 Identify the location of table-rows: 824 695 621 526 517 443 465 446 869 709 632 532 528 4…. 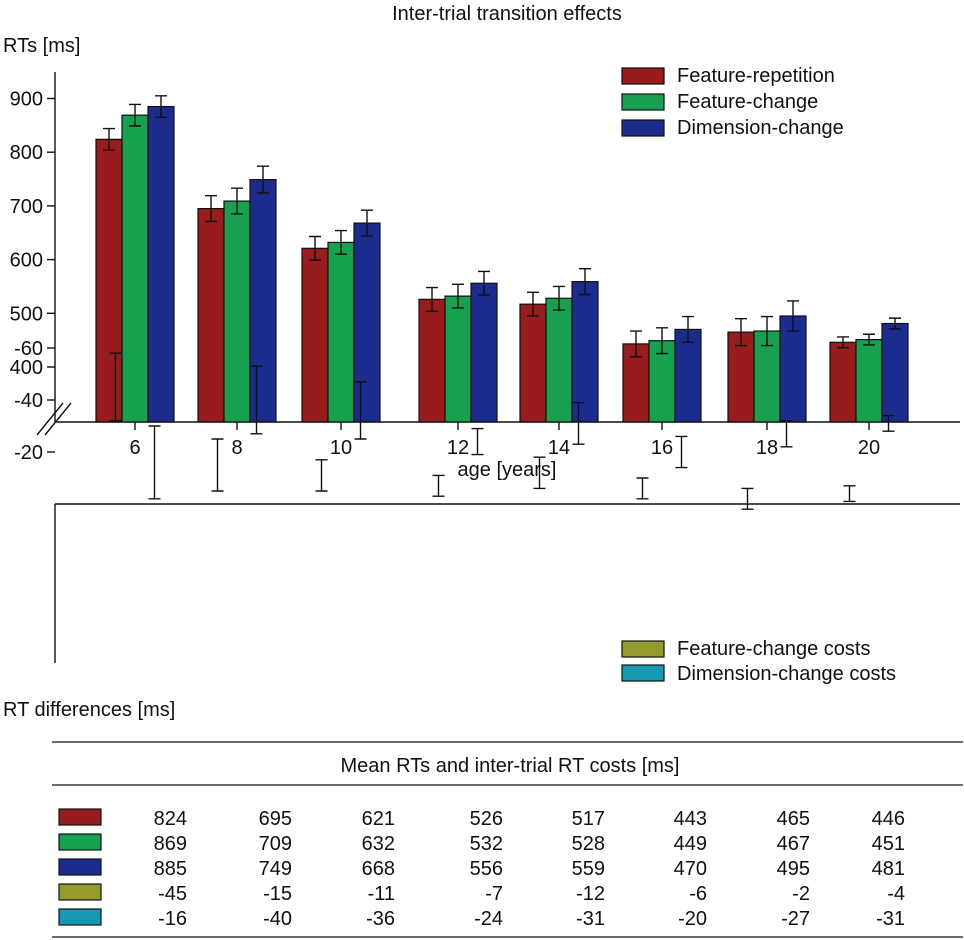
(481, 869).